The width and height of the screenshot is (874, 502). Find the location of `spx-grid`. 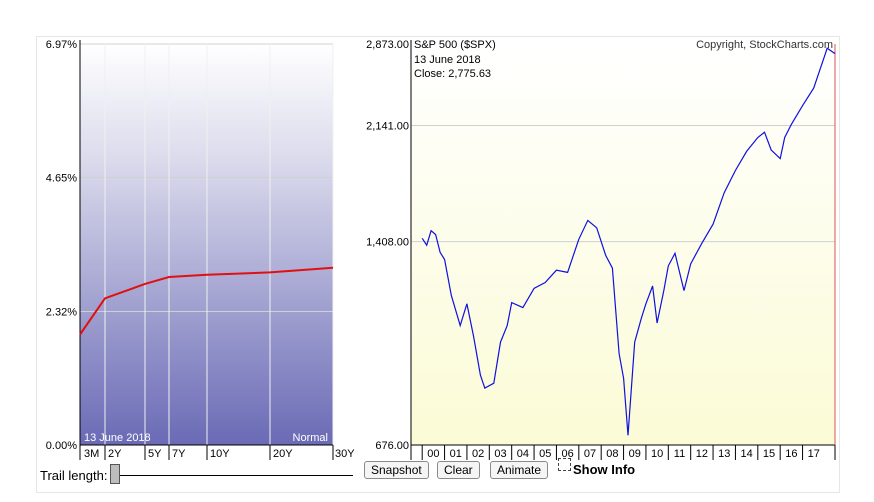

spx-grid is located at coordinates (623, 184).